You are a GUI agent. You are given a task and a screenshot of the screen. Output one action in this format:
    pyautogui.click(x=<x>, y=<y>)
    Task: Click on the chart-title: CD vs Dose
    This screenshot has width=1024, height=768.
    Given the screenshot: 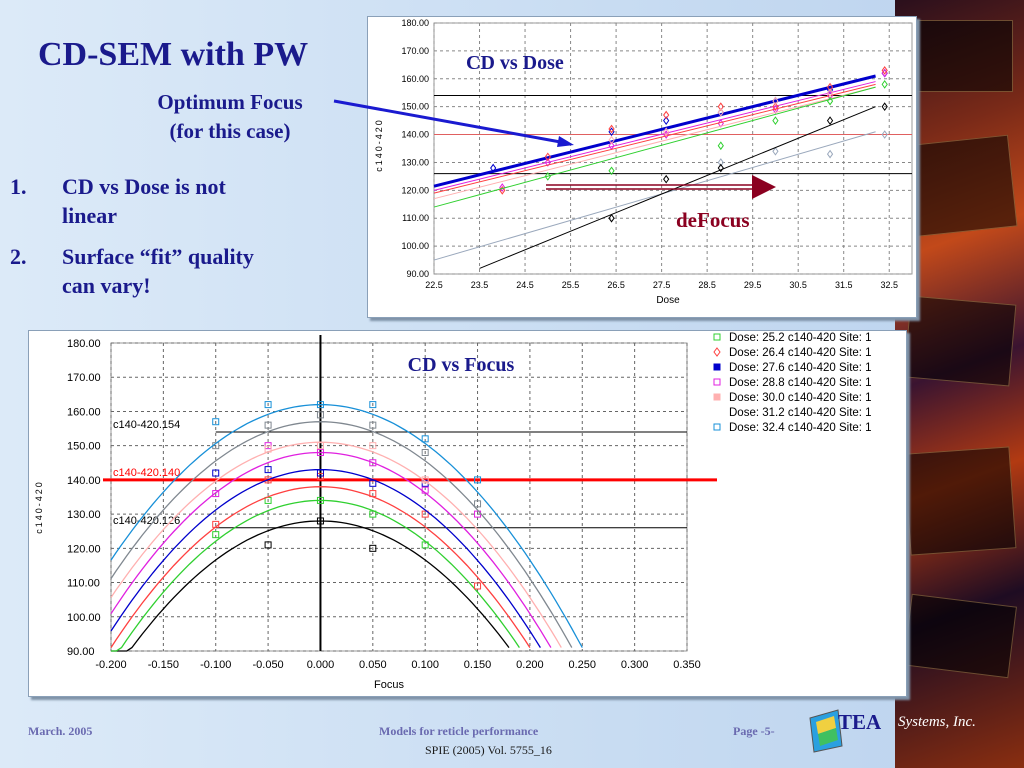 What is the action you would take?
    pyautogui.click(x=515, y=63)
    